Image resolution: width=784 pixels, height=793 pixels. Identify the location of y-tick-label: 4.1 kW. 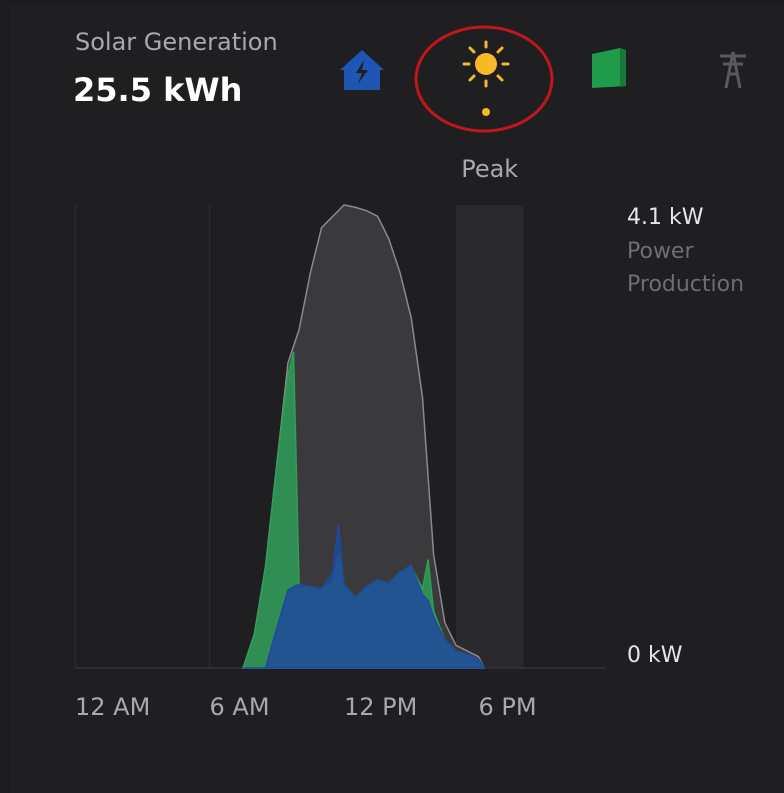
(665, 217).